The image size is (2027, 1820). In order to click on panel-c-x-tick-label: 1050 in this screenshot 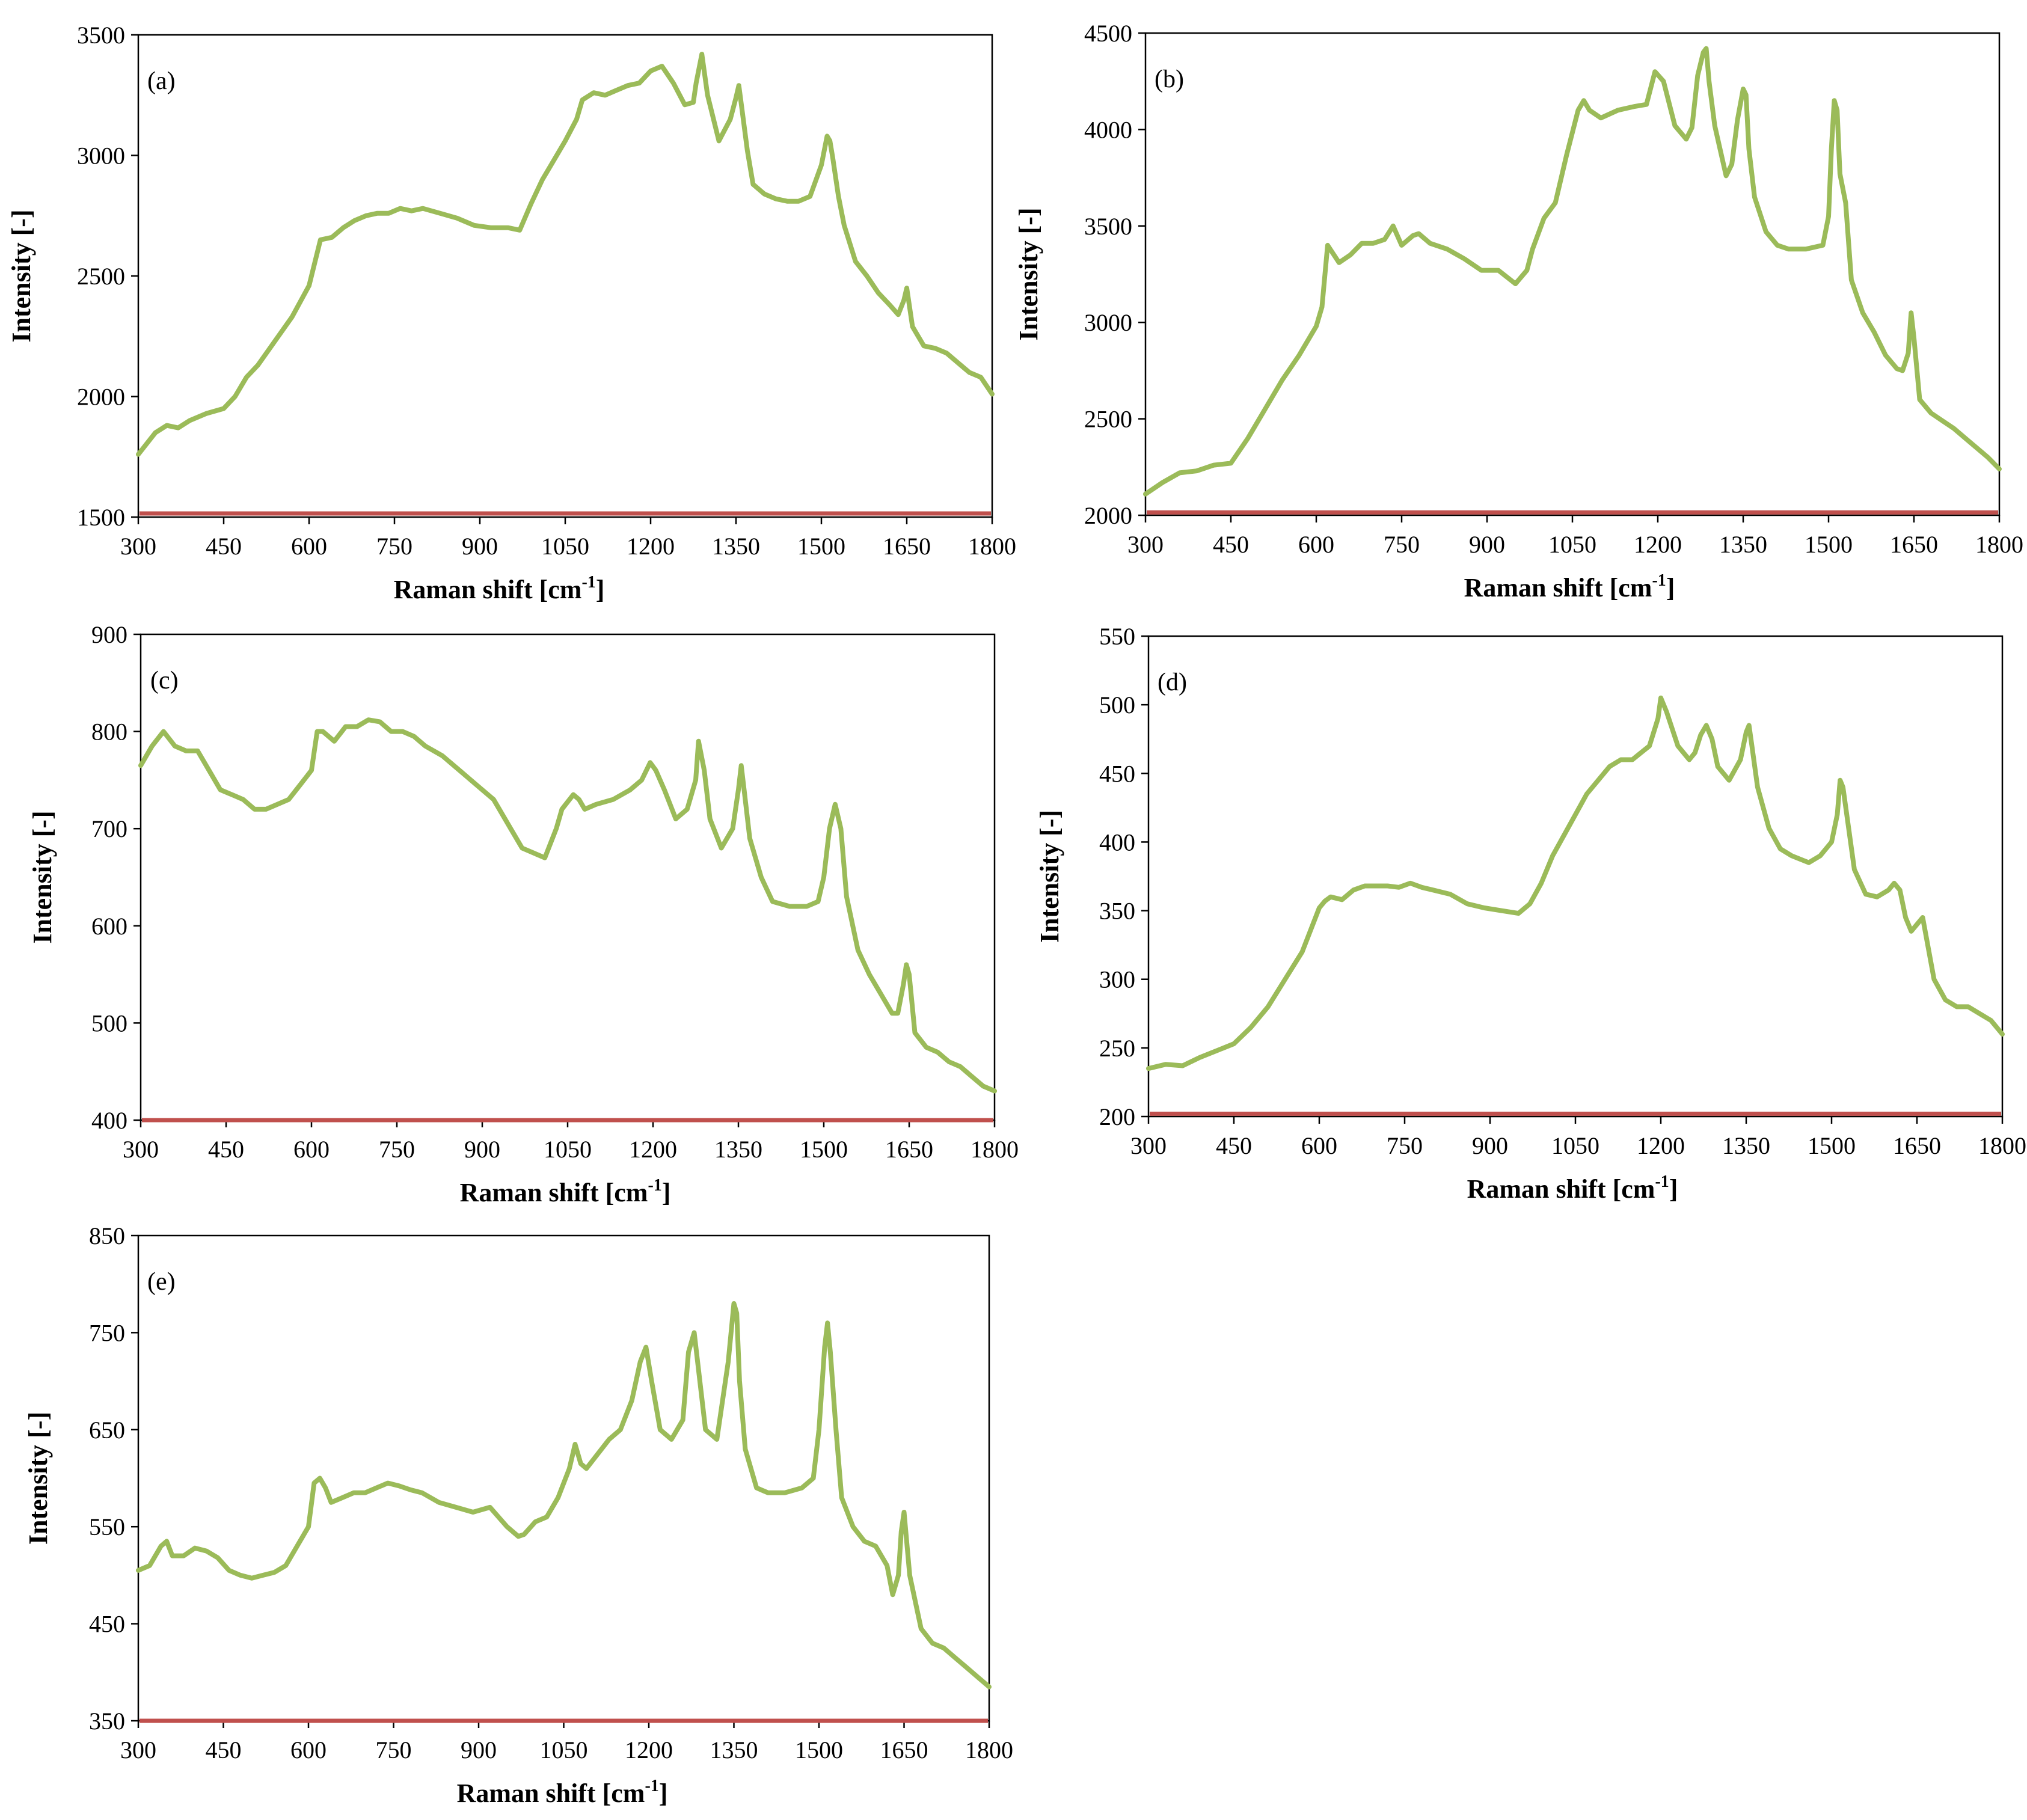, I will do `click(568, 1150)`.